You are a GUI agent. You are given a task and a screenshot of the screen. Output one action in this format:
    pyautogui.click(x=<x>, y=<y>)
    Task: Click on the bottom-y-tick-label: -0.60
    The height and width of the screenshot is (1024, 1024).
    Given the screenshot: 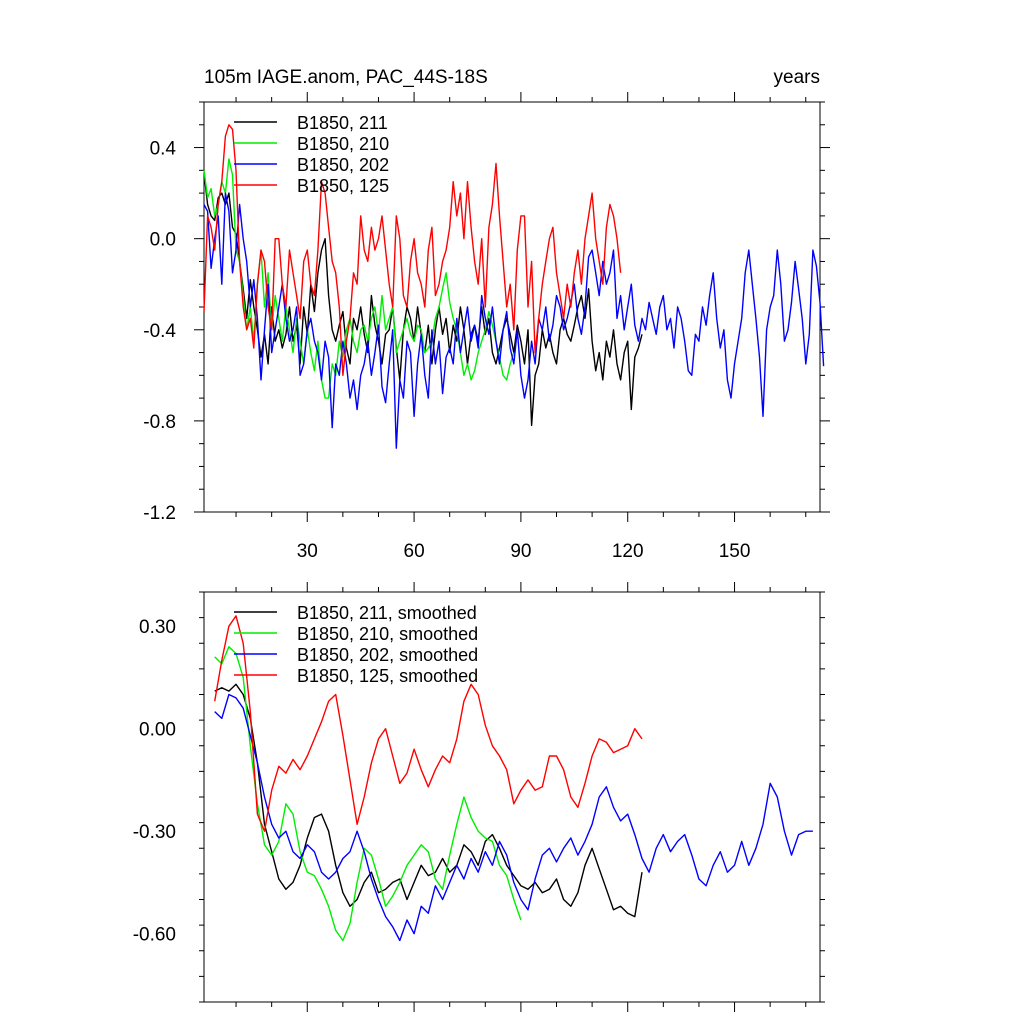 What is the action you would take?
    pyautogui.click(x=154, y=935)
    